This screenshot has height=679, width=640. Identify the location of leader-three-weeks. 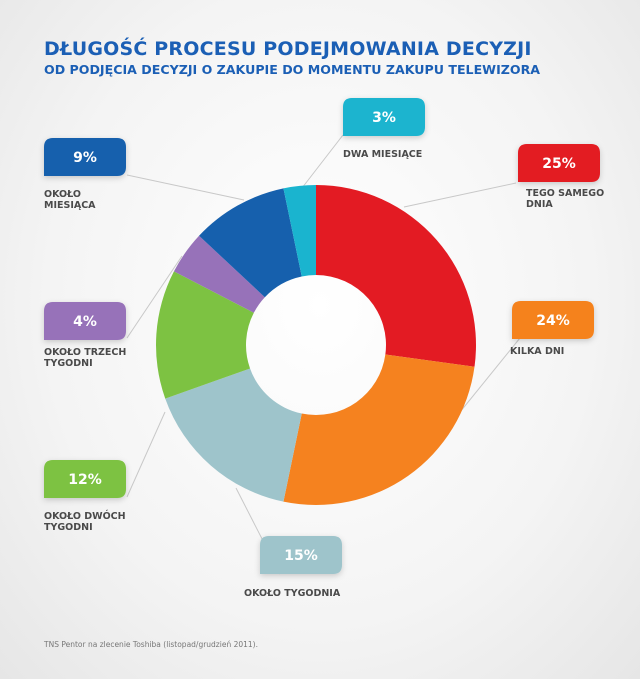
(154, 297).